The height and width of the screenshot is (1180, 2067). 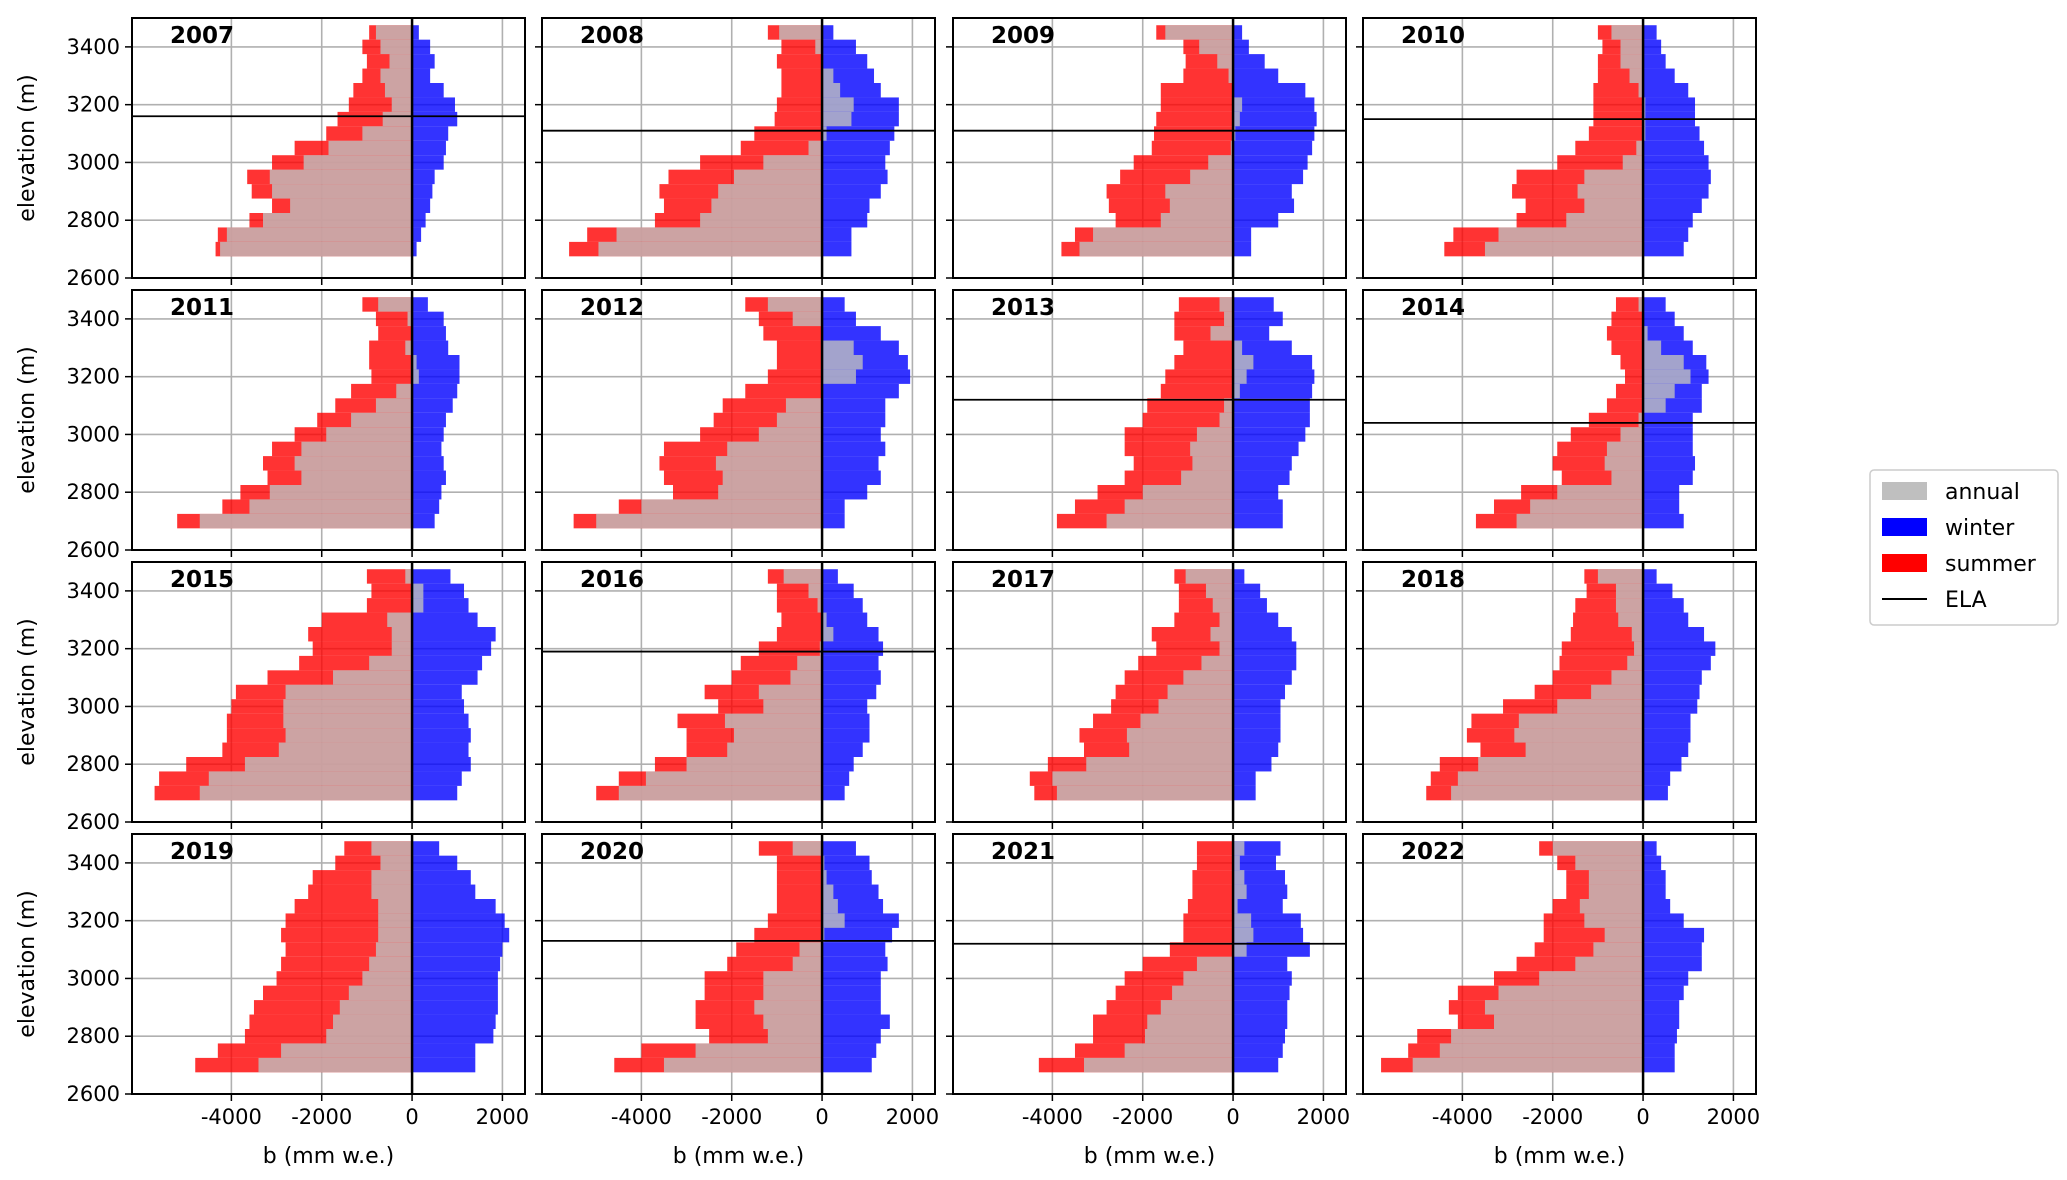 I want to click on y-tick-label: 3200, so click(x=93, y=649).